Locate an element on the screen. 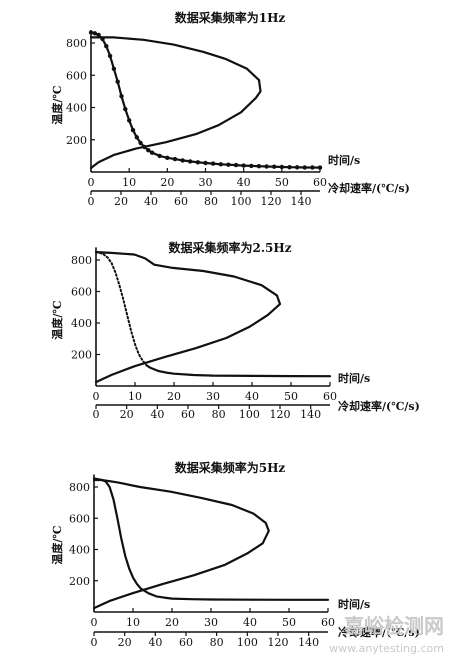 The height and width of the screenshot is (659, 460). chart-title: 数据采集频率为1Hz is located at coordinates (230, 17).